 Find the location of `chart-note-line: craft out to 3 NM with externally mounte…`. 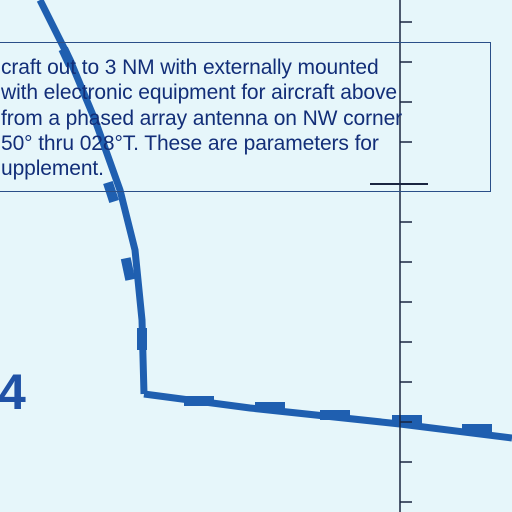

chart-note-line: craft out to 3 NM with externally mounte… is located at coordinates (190, 67).